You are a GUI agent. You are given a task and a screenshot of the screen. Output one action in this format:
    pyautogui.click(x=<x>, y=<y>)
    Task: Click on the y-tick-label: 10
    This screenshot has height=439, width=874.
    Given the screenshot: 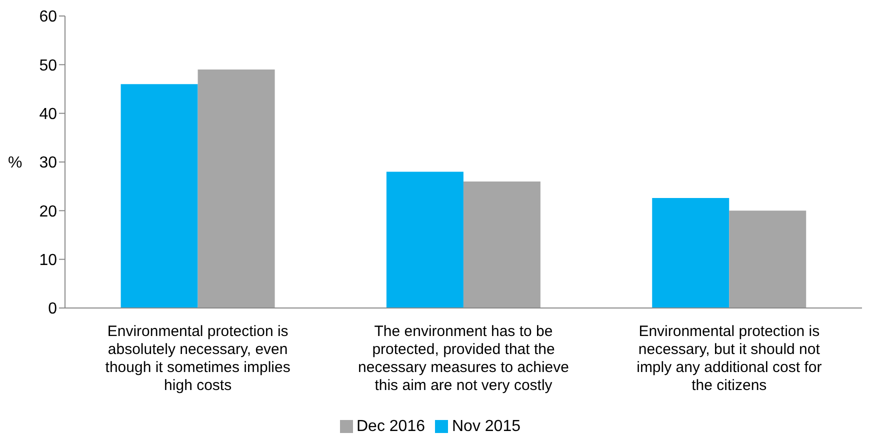 What is the action you would take?
    pyautogui.click(x=48, y=261)
    